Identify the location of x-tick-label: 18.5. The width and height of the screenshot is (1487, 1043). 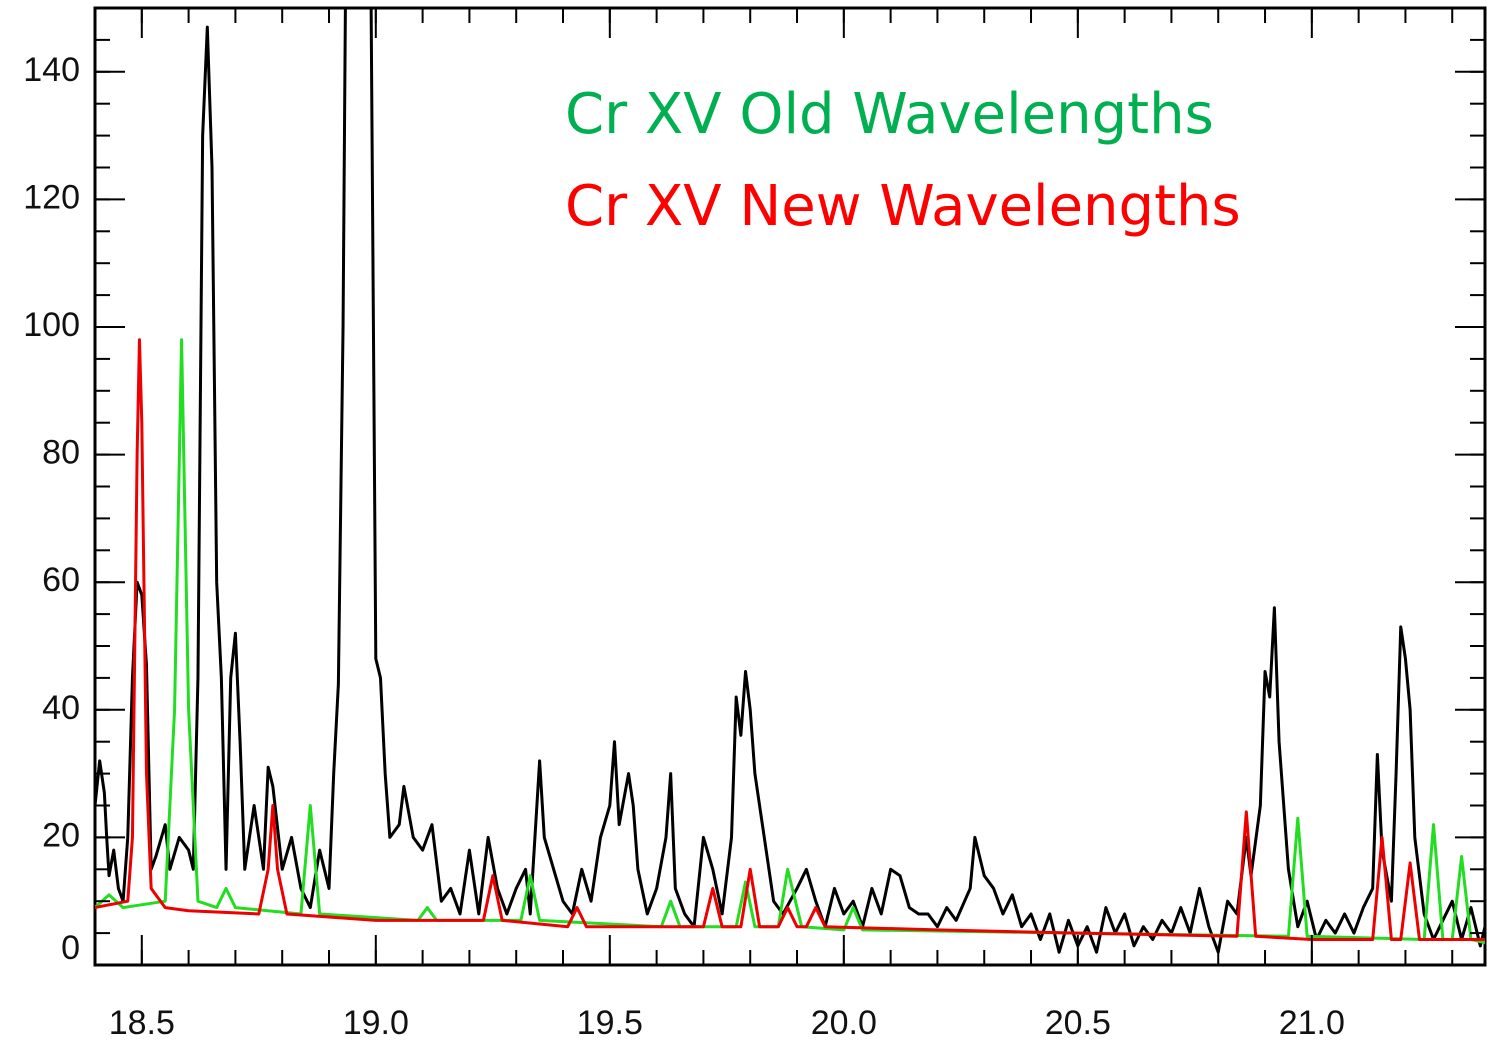
(142, 1023).